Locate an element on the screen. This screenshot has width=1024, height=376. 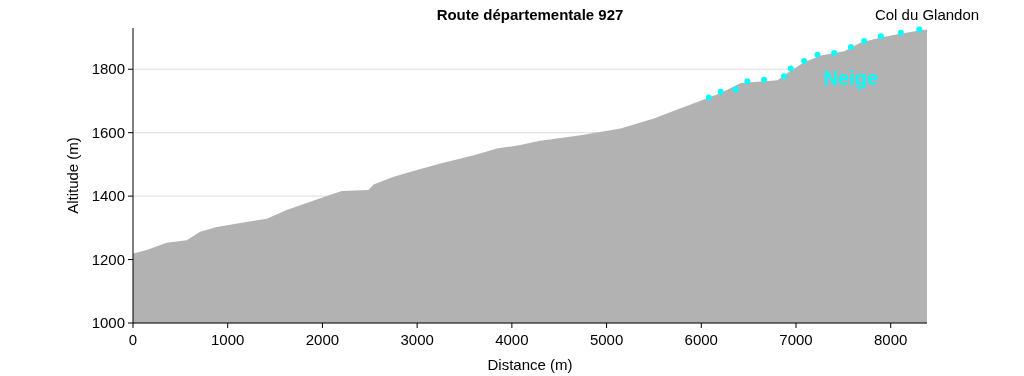
annotation: Col du Glandon is located at coordinates (927, 14).